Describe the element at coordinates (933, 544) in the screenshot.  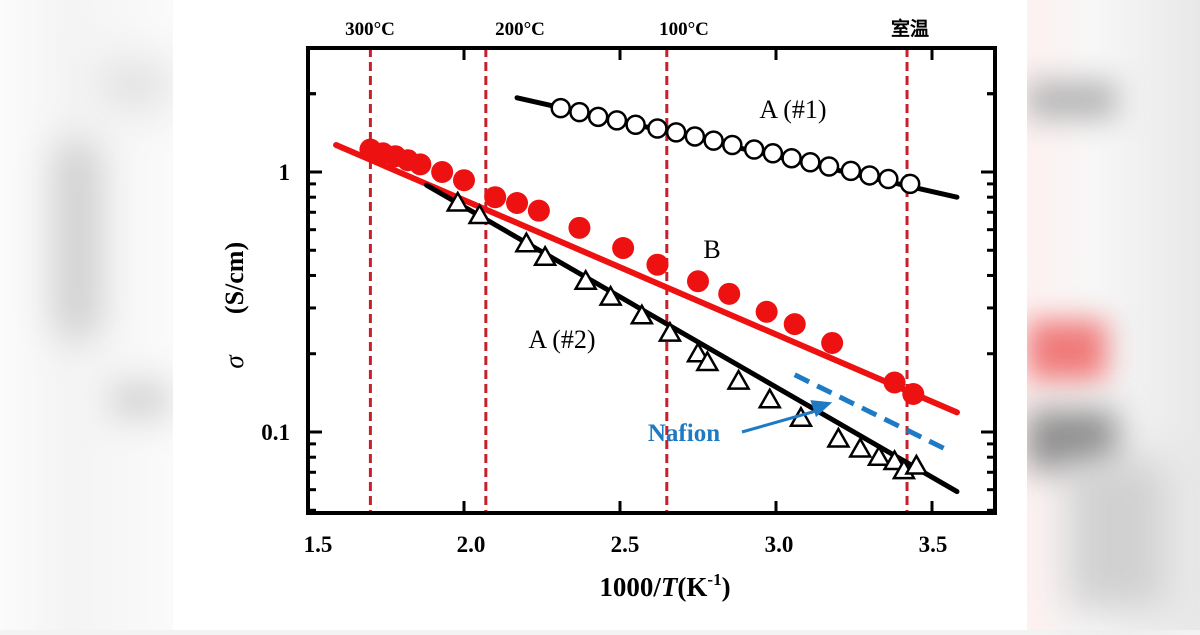
I see `x-tick-label-3.5: 3.5` at that location.